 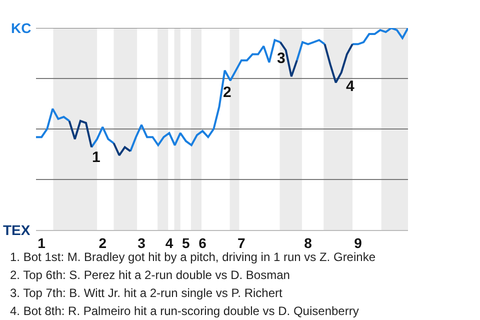 I want to click on annotation: 4, so click(x=350, y=86).